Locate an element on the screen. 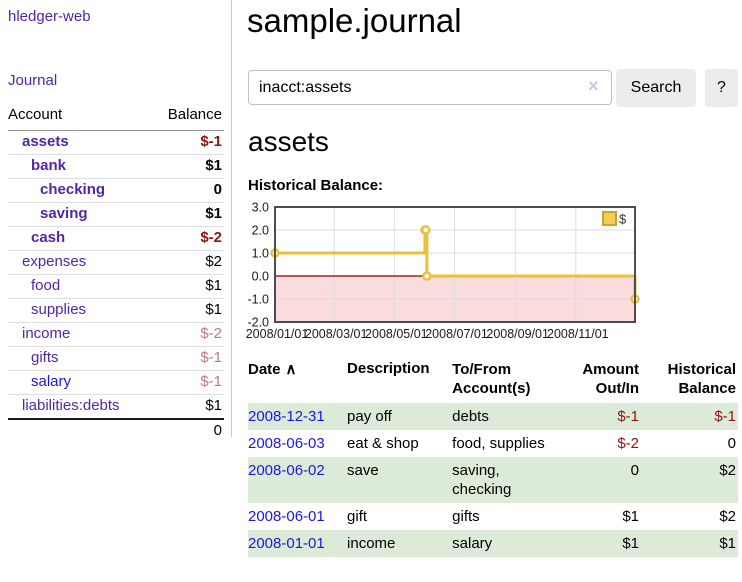  transaction-description: income is located at coordinates (371, 543).